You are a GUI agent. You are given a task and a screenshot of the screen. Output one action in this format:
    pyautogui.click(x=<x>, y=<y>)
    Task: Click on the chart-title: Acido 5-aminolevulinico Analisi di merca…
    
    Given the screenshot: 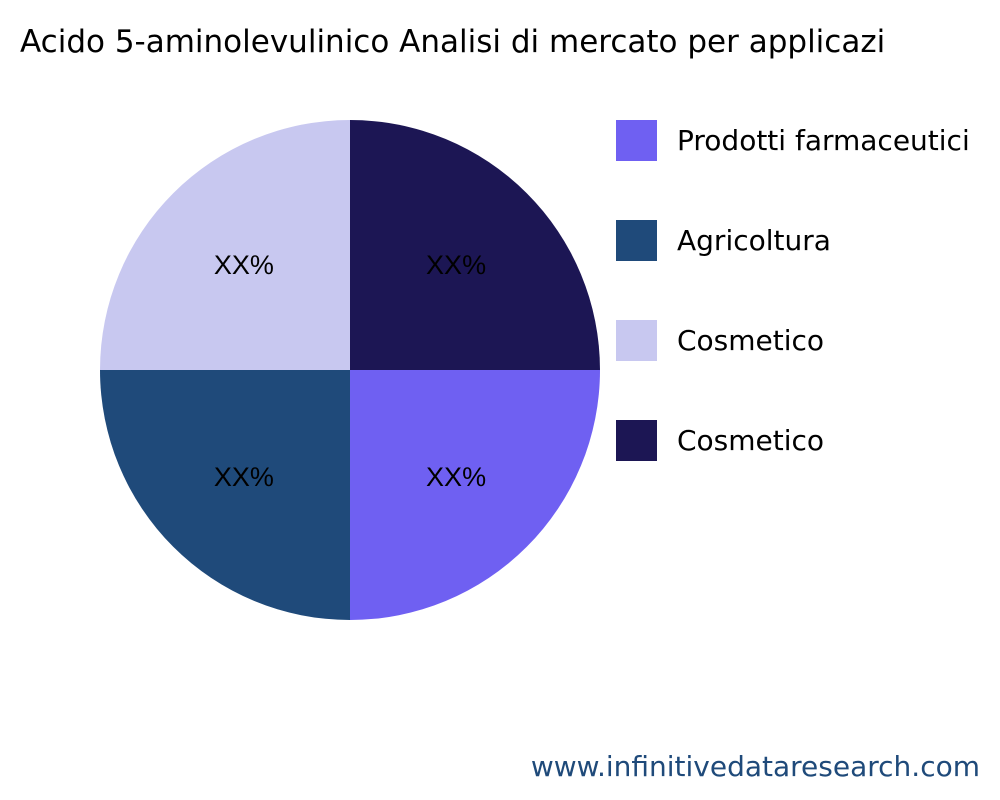 What is the action you would take?
    pyautogui.click(x=453, y=42)
    